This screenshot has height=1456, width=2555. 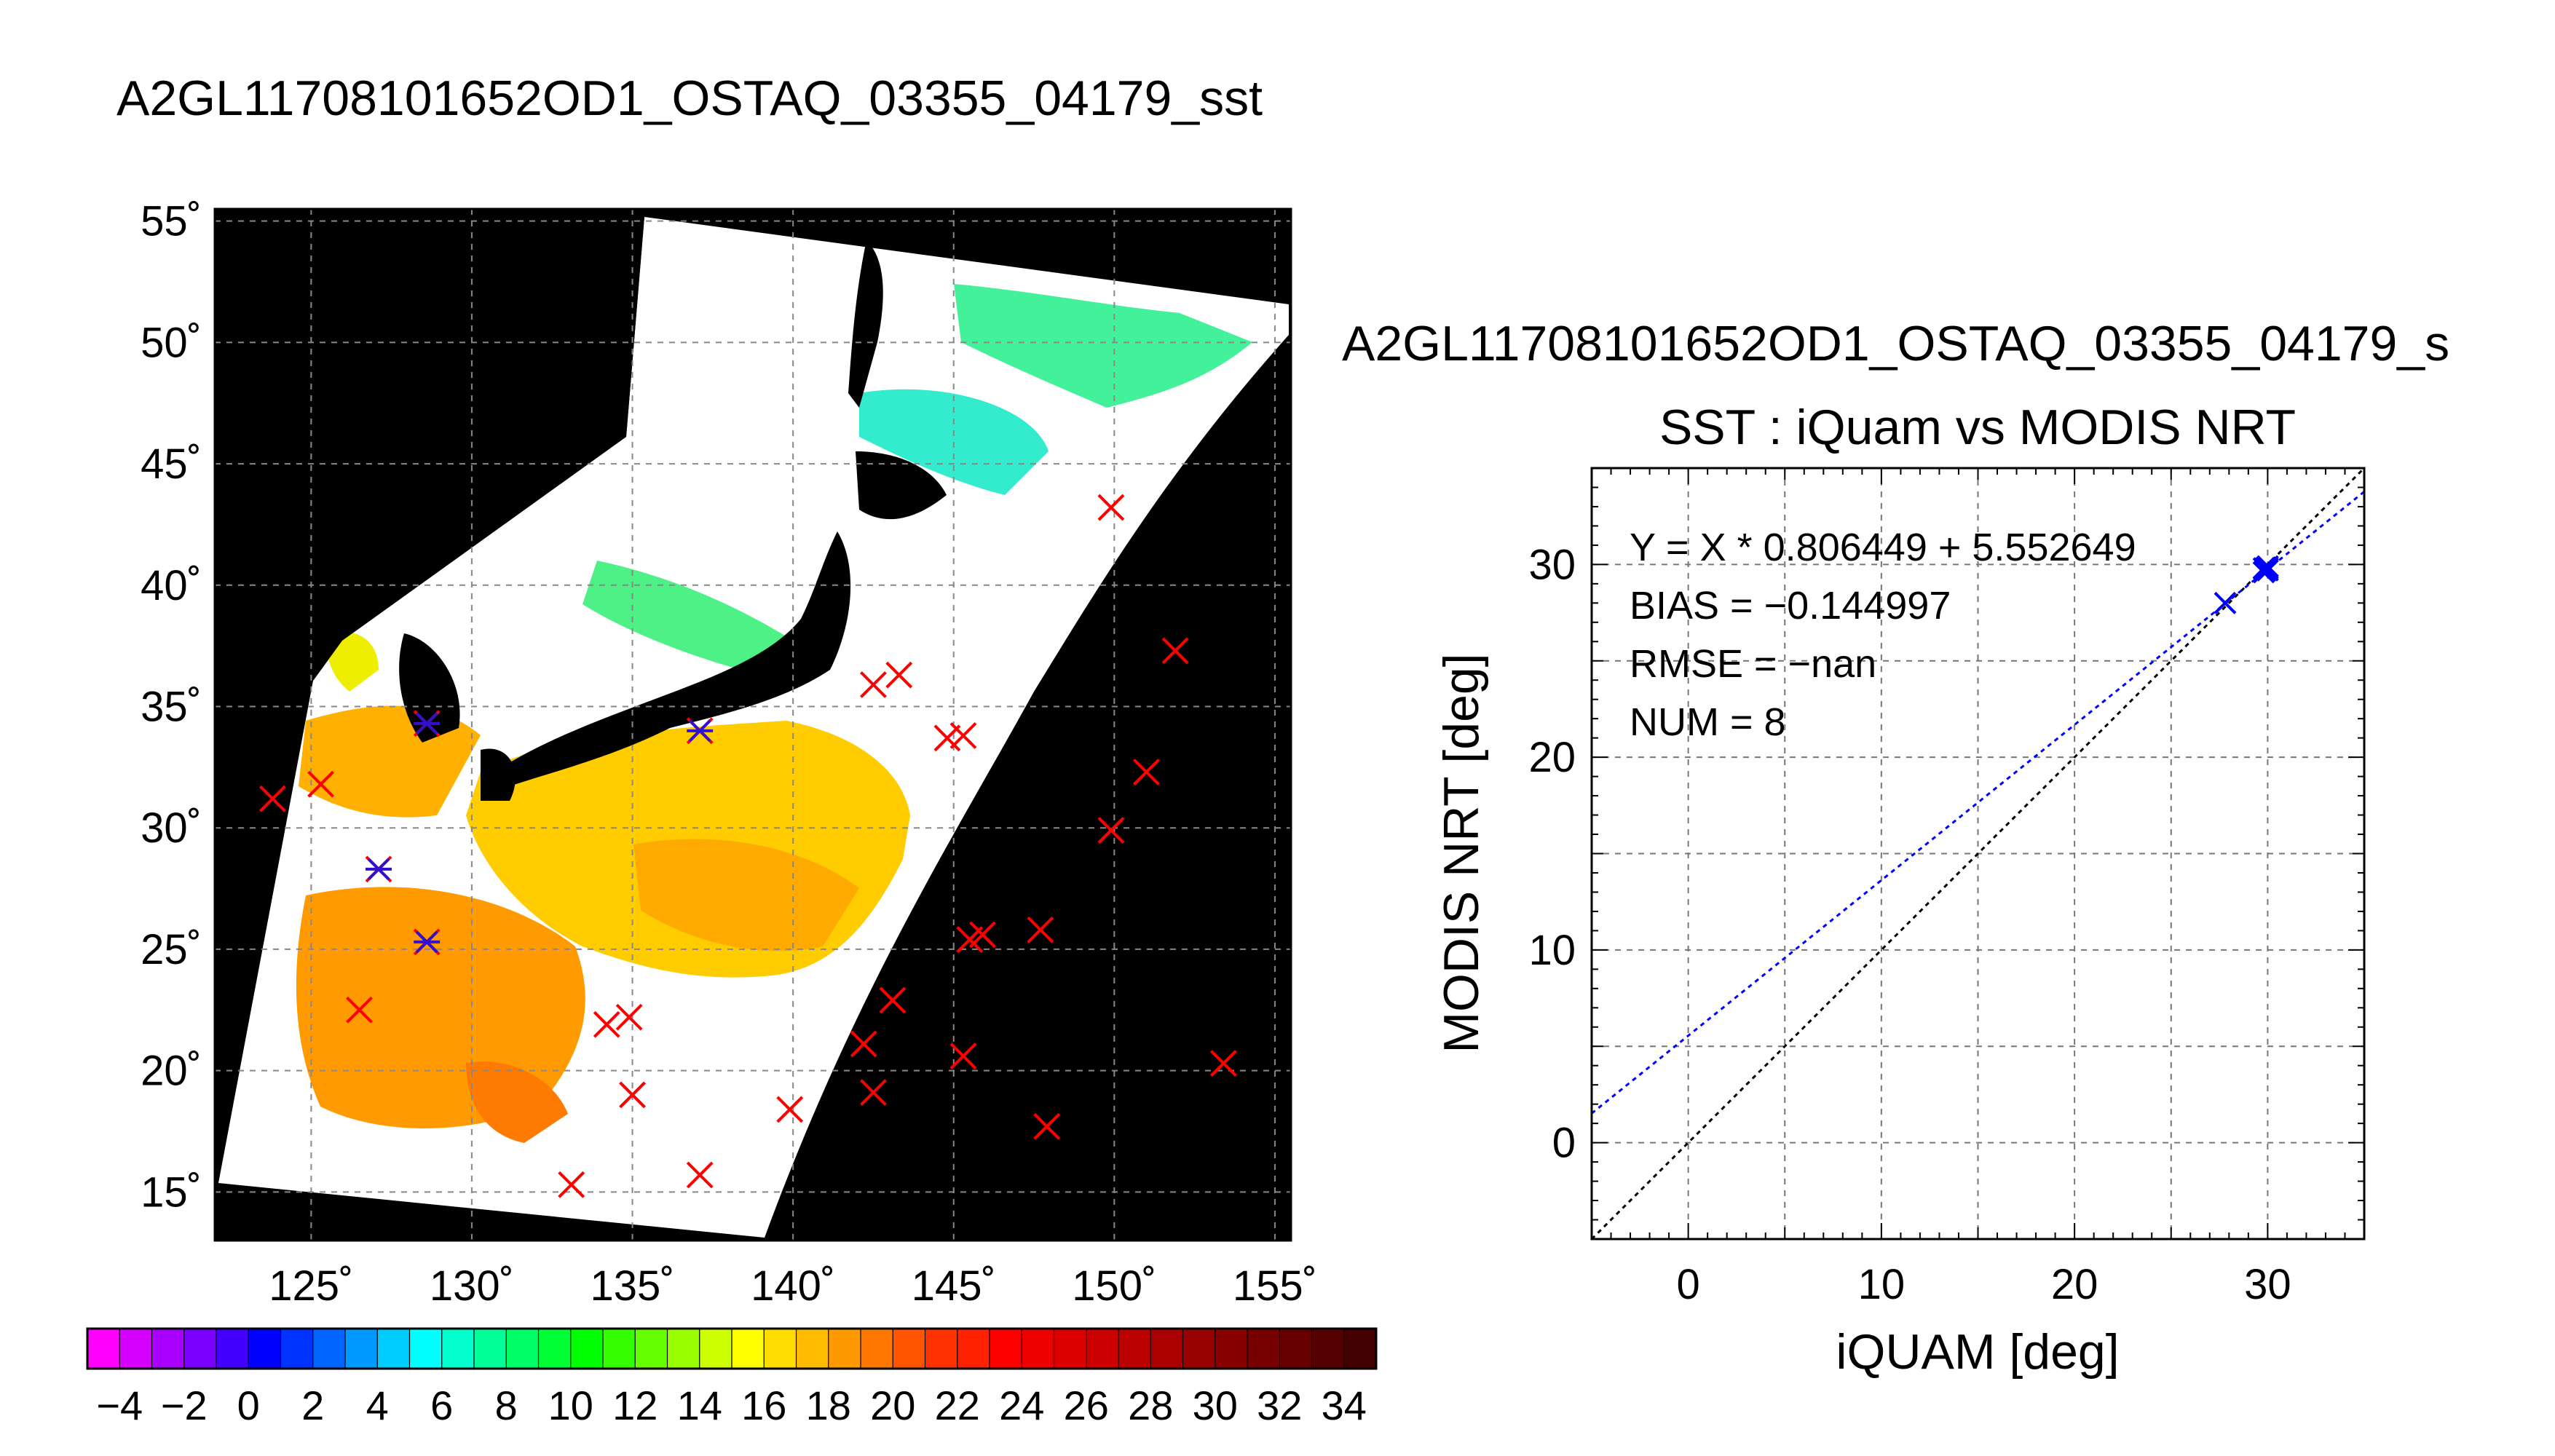 What do you see at coordinates (901, 485) in the screenshot?
I see `land-hokkaido` at bounding box center [901, 485].